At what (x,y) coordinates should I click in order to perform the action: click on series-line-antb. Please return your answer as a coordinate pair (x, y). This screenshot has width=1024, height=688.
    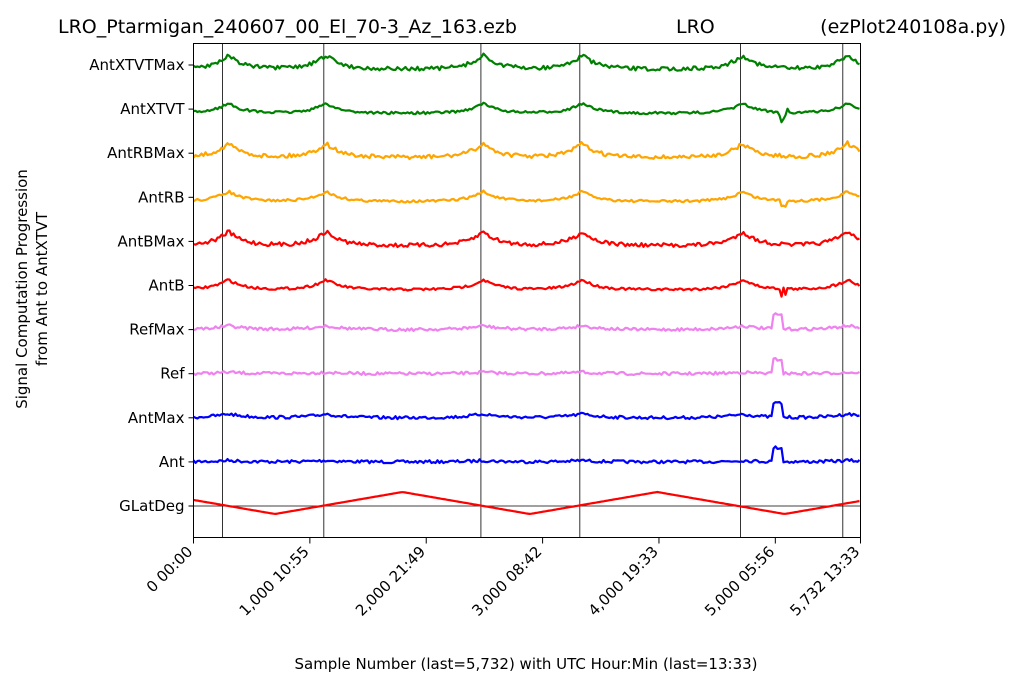
    Looking at the image, I should click on (527, 288).